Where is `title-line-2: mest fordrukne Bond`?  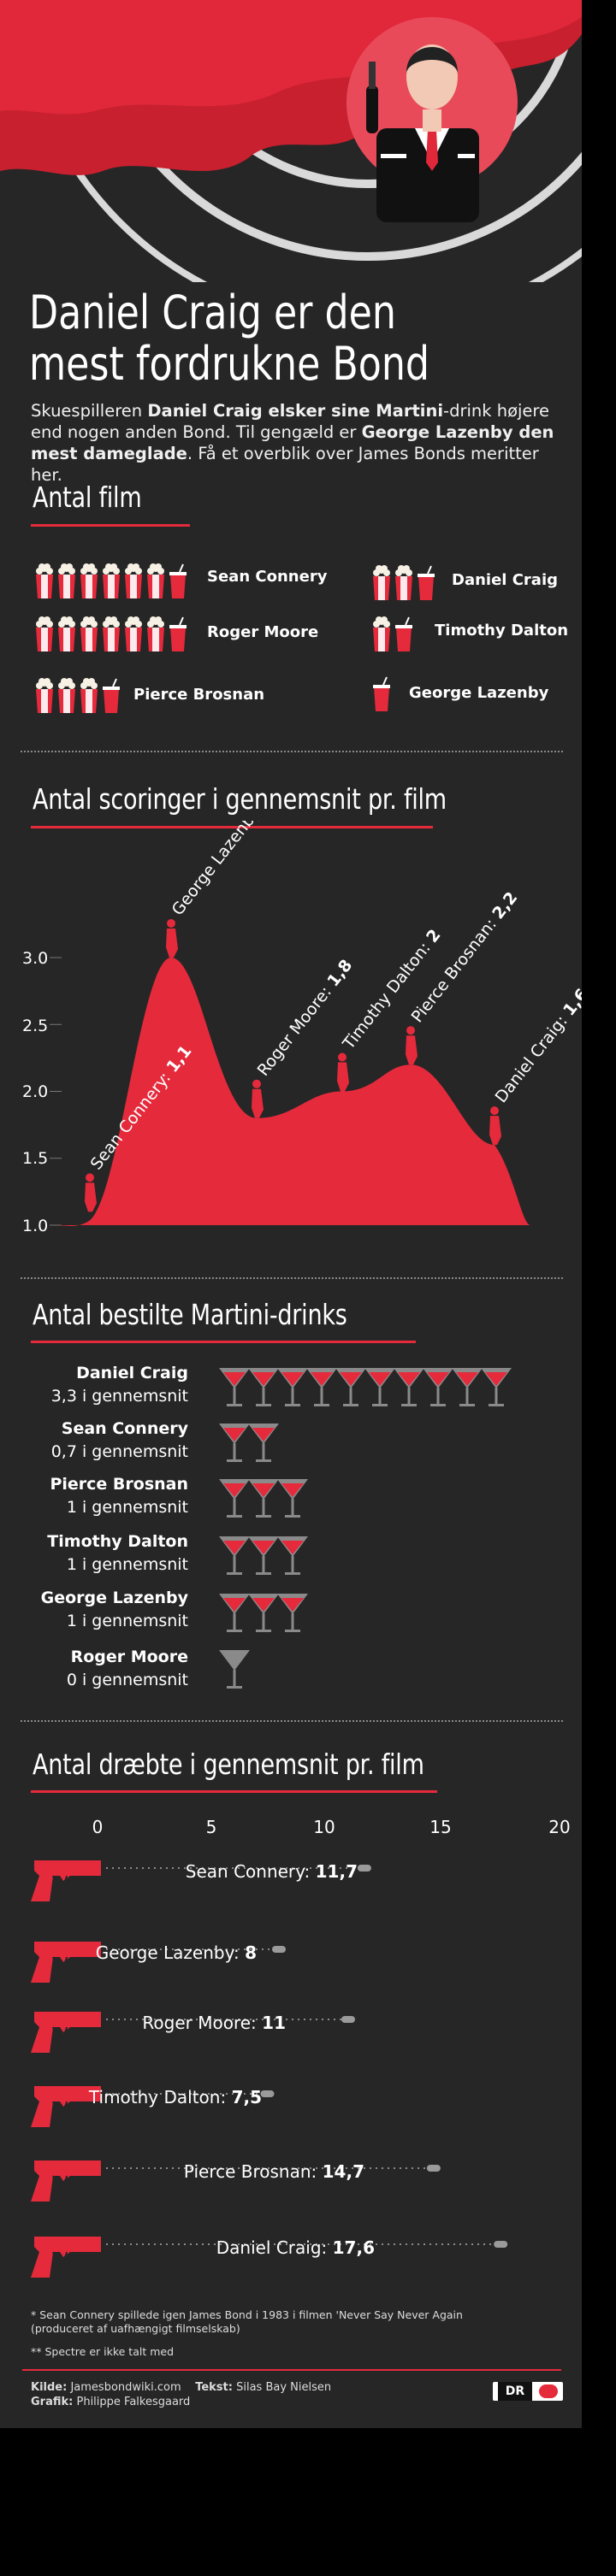 title-line-2: mest fordrukne Bond is located at coordinates (229, 364).